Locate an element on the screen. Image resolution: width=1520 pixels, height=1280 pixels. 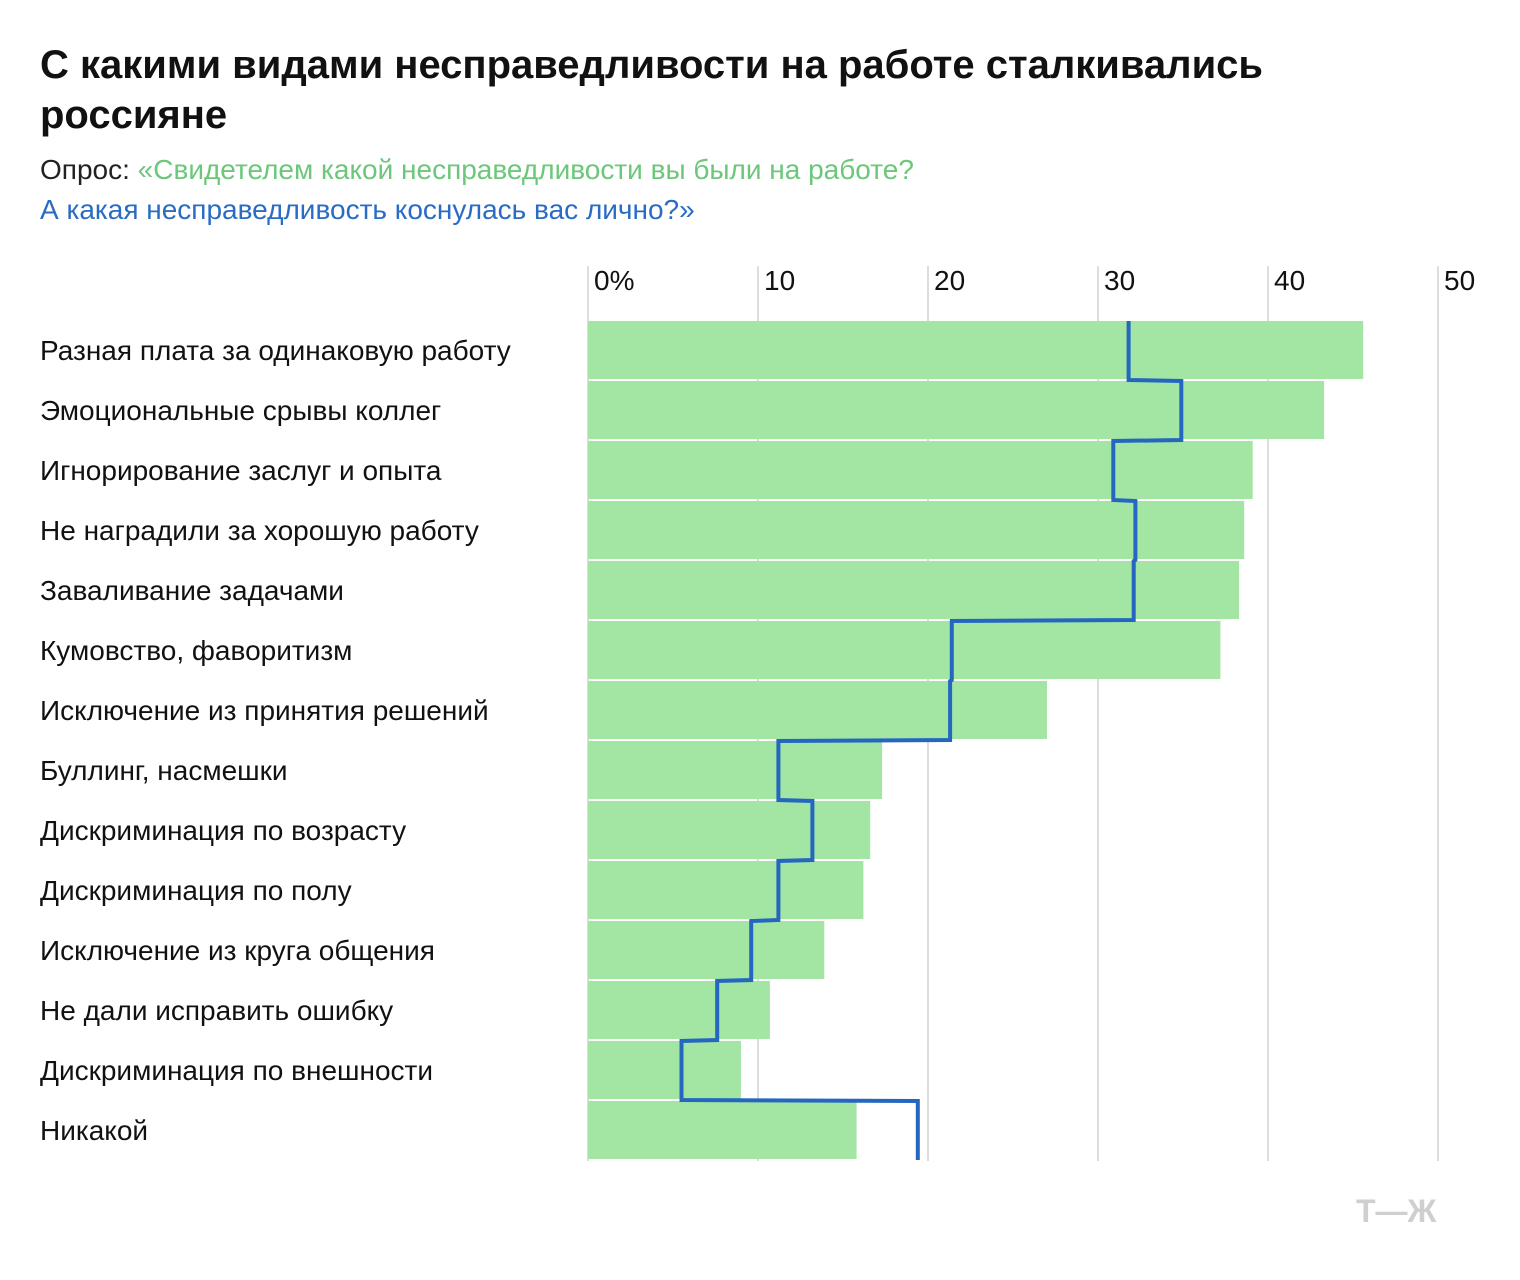
category-label: Исключение из круга общения is located at coordinates (237, 950).